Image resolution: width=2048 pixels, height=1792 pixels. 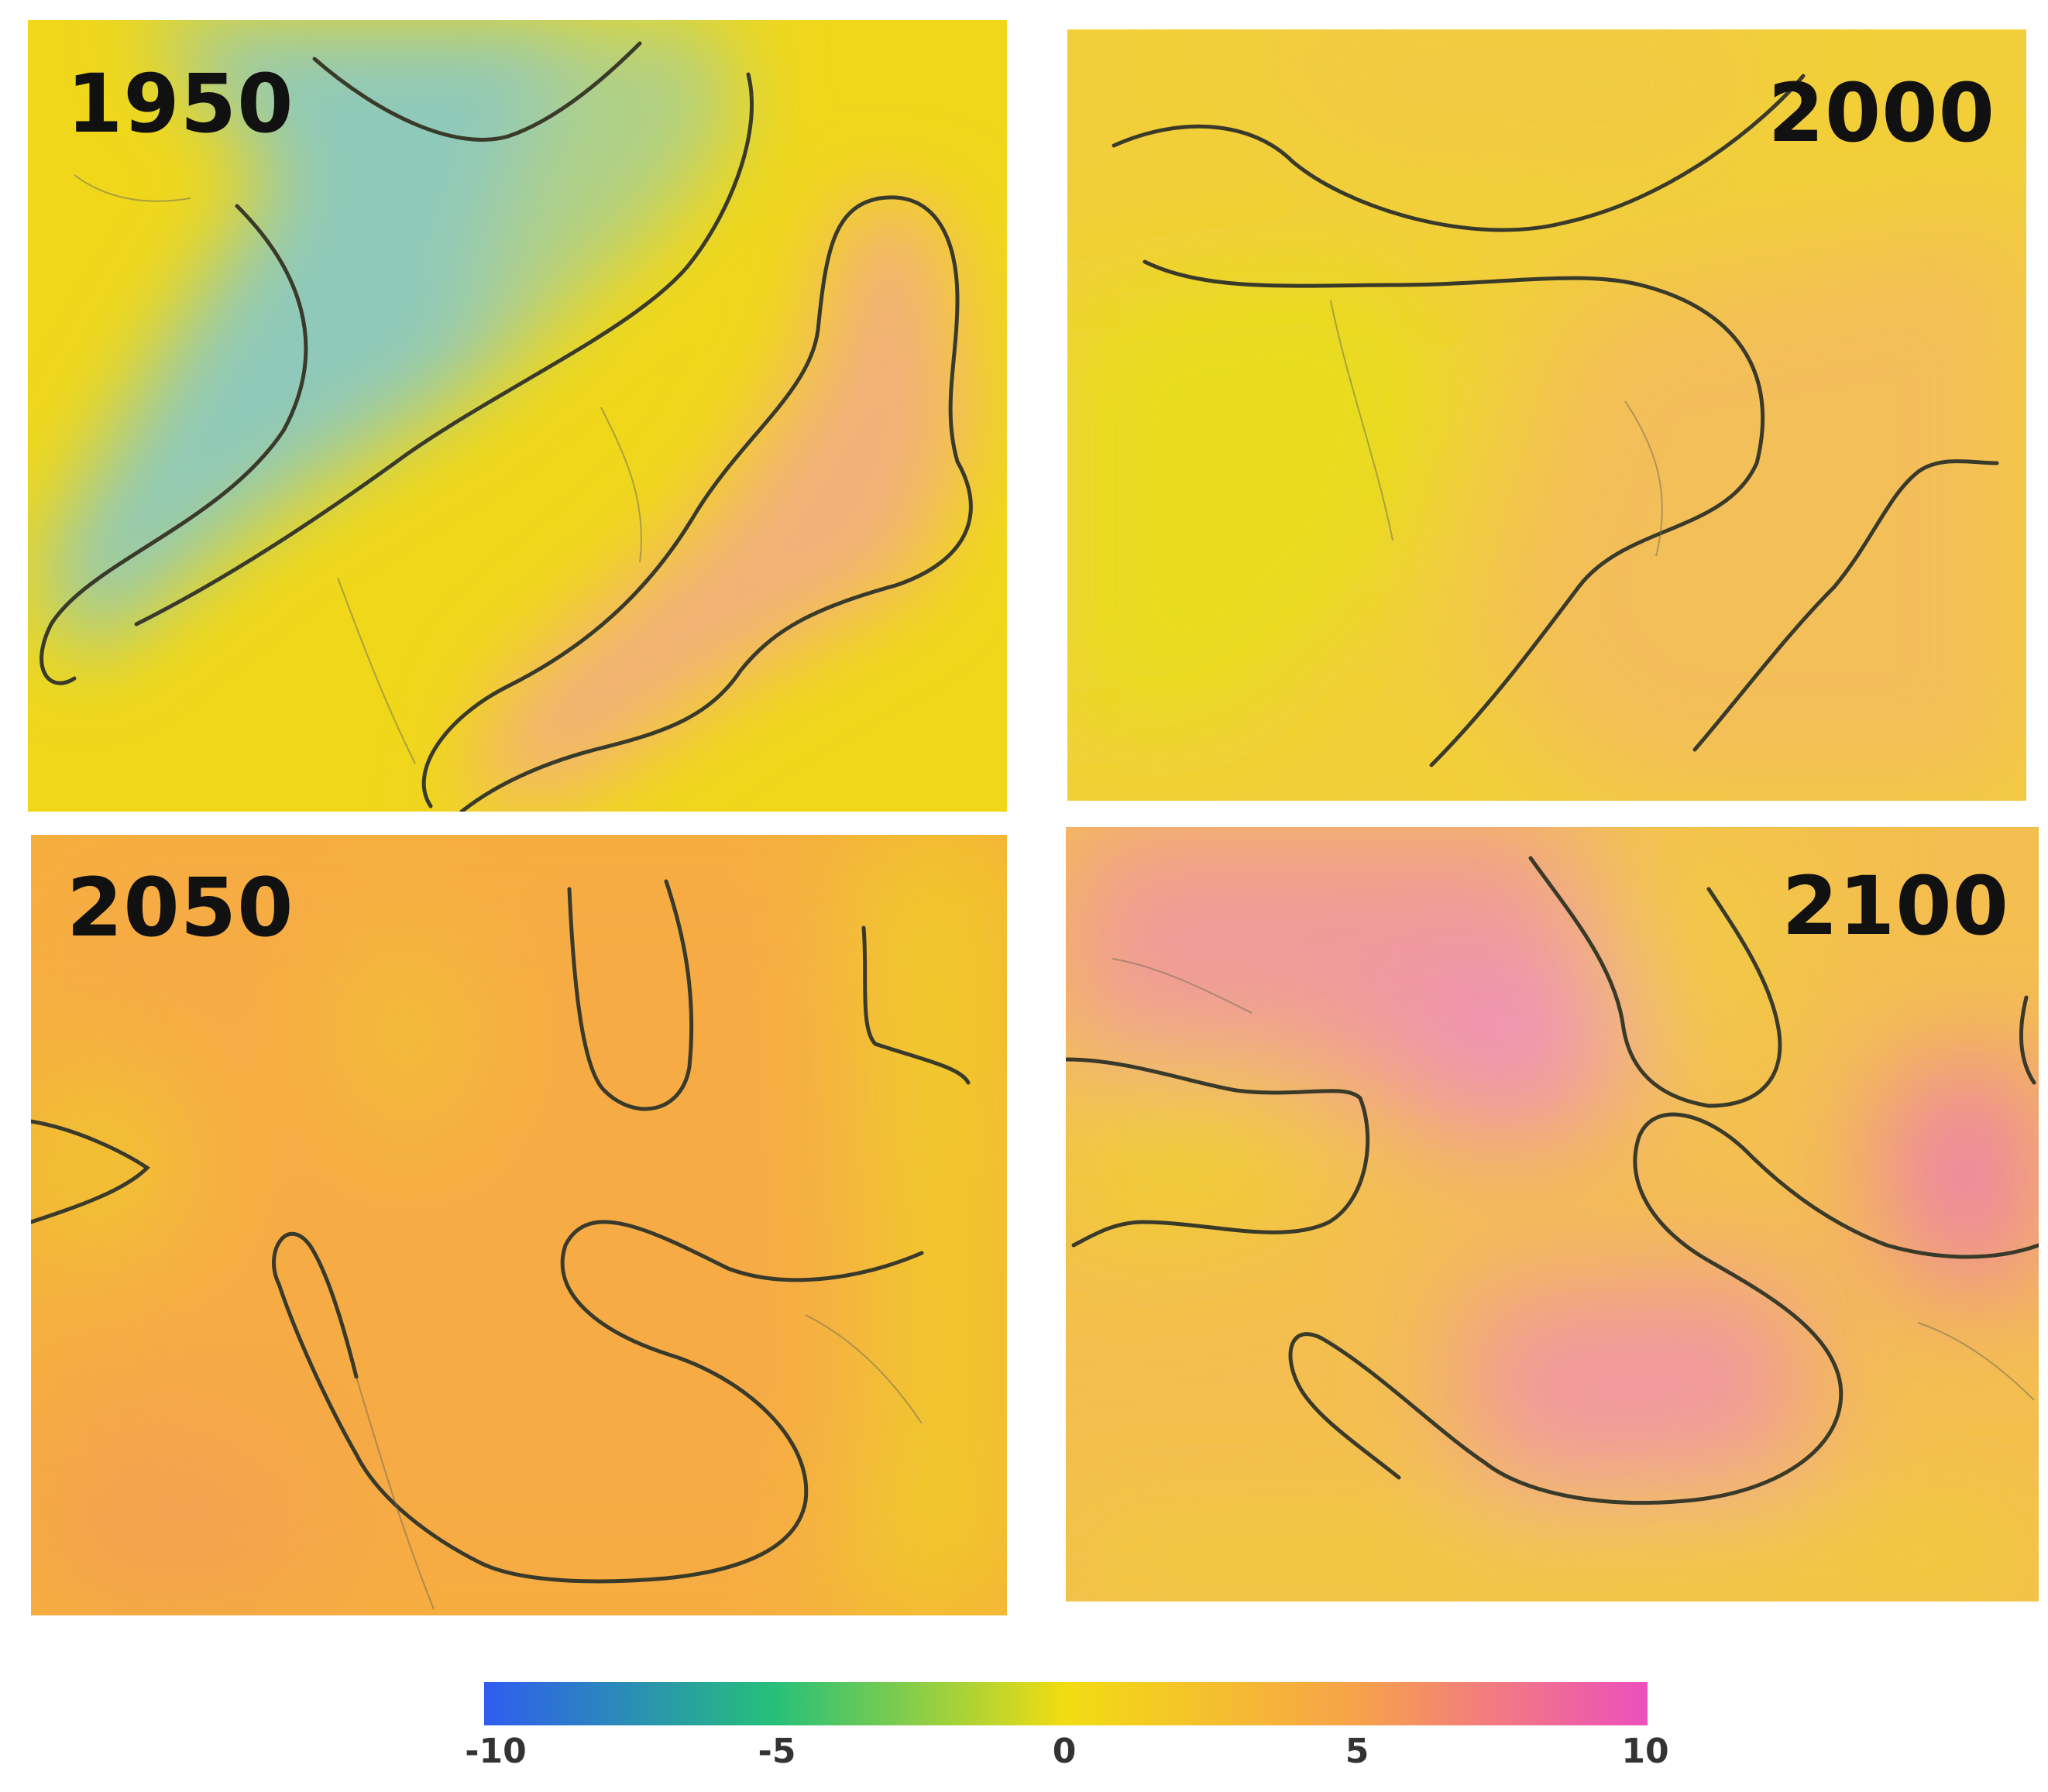 I want to click on colorbar-tick-label: -5, so click(x=777, y=1751).